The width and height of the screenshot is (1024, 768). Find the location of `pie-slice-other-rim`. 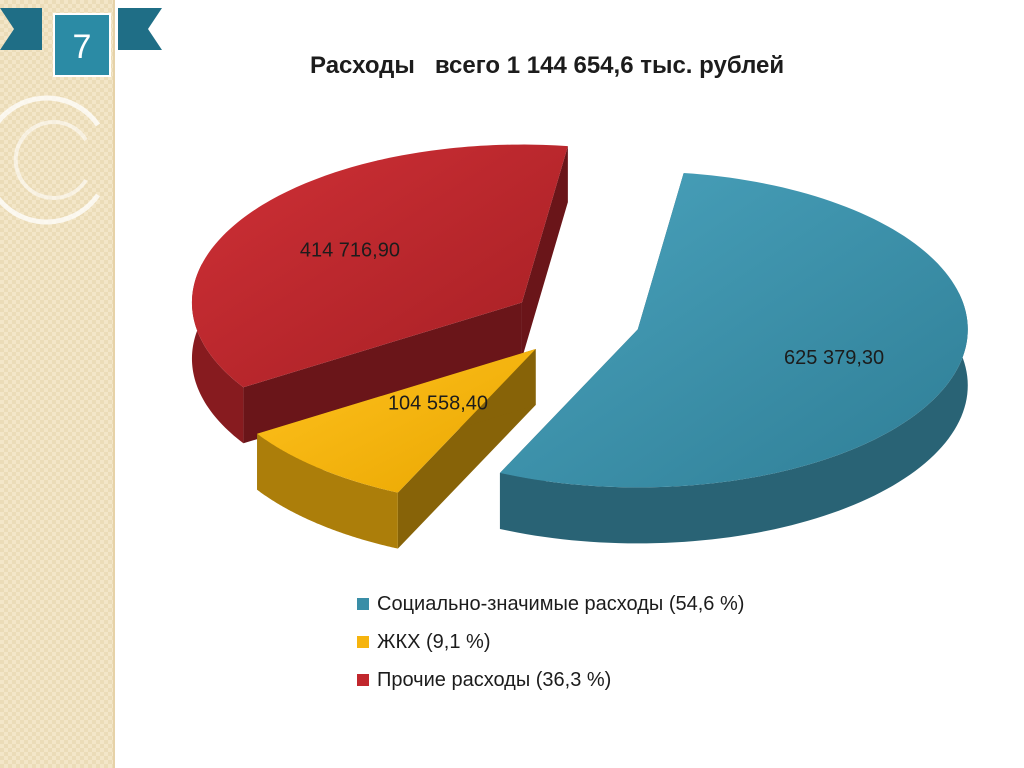

pie-slice-other-rim is located at coordinates (217, 353).